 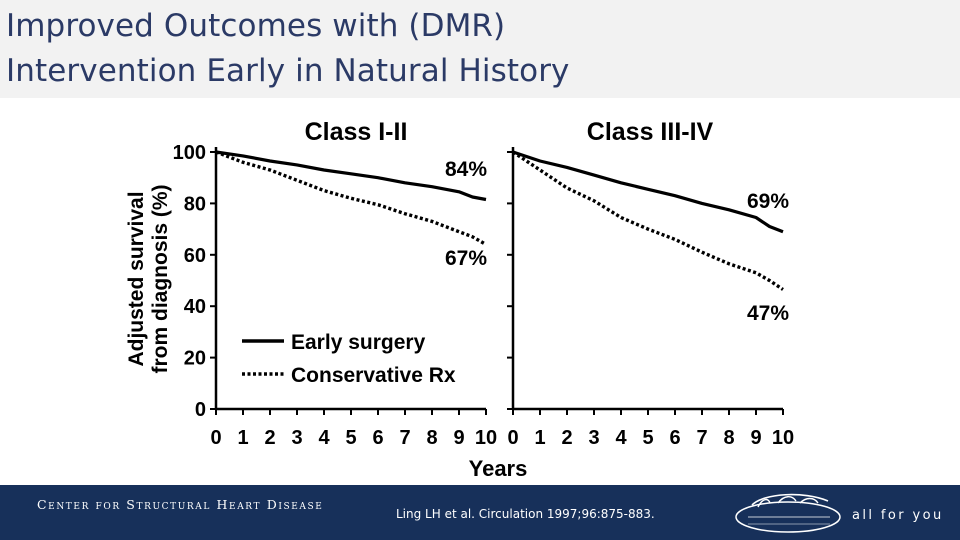 What do you see at coordinates (195, 307) in the screenshot?
I see `y-tick-label: 40` at bounding box center [195, 307].